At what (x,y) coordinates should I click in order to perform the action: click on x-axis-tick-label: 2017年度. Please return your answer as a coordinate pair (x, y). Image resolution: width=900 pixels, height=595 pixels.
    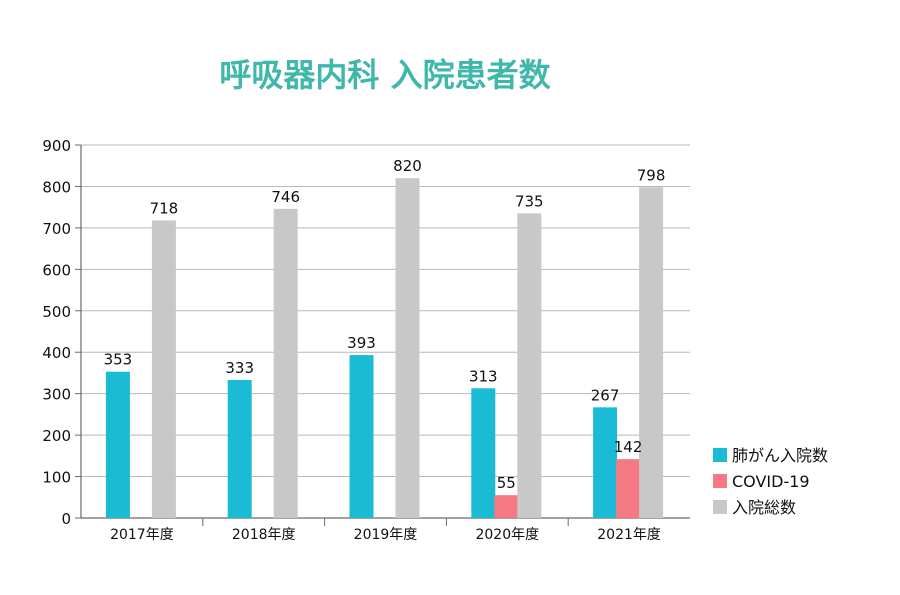
    Looking at the image, I should click on (142, 535).